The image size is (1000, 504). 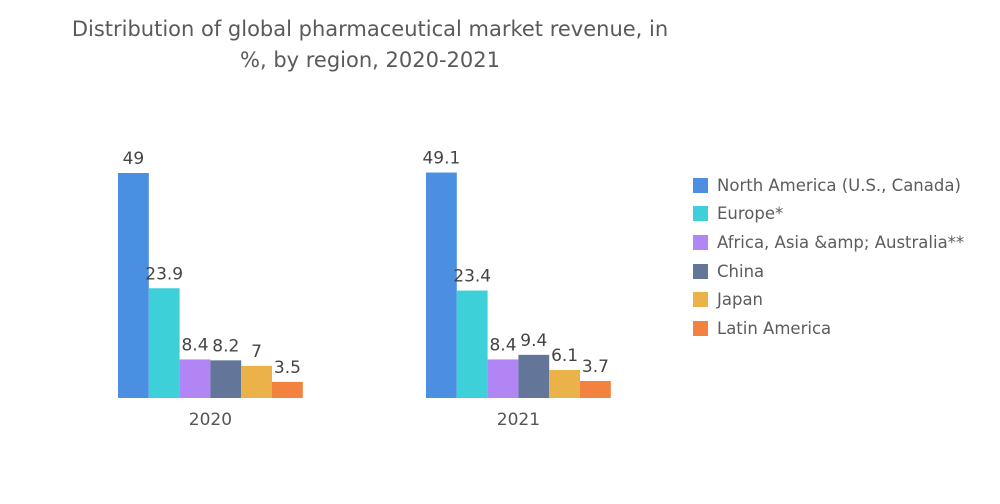 I want to click on data-label-2020-1: 23.9, so click(x=164, y=274).